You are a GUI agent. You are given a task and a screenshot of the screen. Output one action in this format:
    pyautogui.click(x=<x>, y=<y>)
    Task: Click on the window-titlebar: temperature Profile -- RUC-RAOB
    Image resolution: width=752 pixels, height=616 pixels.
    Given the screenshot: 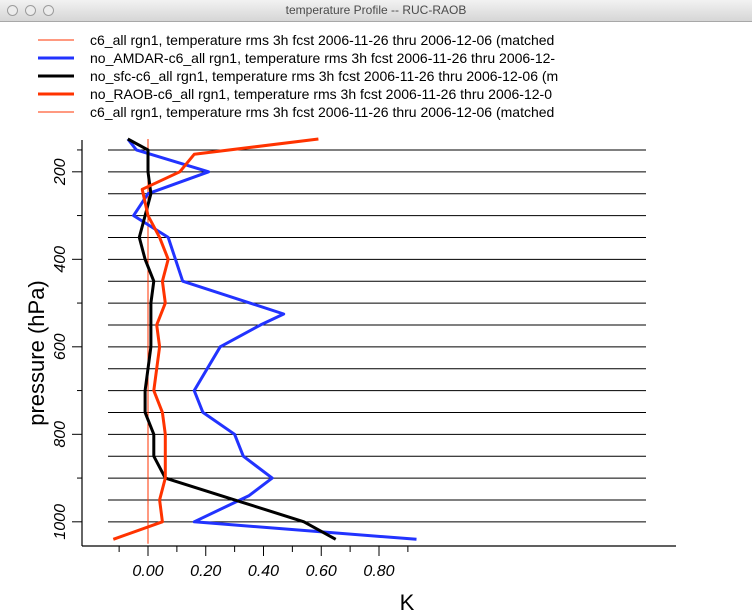 What is the action you would take?
    pyautogui.click(x=376, y=11)
    